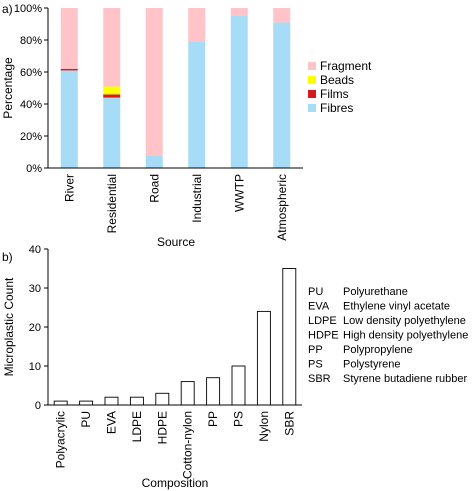 The image size is (474, 491). Describe the element at coordinates (289, 423) in the screenshot. I see `x-tick-label: SBR` at that location.